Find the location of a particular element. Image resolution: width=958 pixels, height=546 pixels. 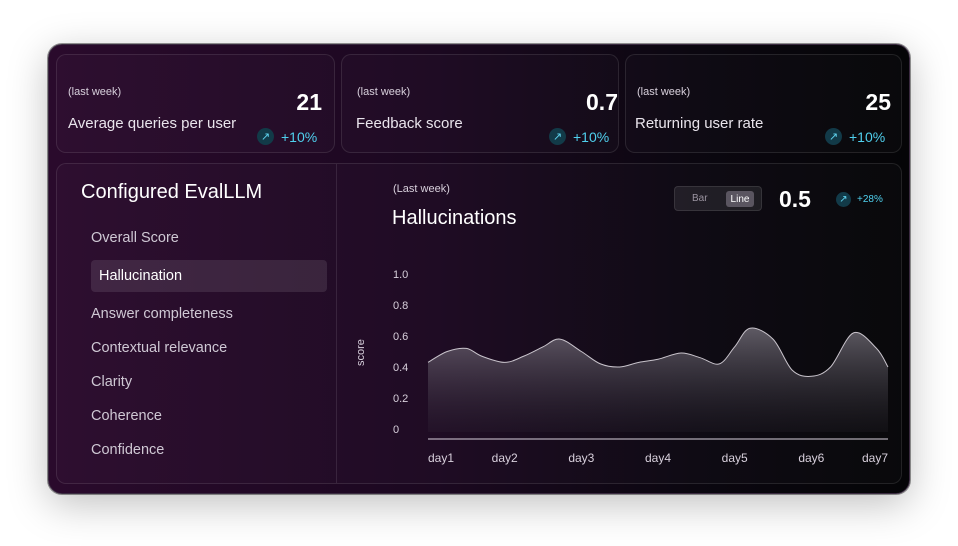

sidebar-item-overall-score: Overall Score is located at coordinates (135, 238).